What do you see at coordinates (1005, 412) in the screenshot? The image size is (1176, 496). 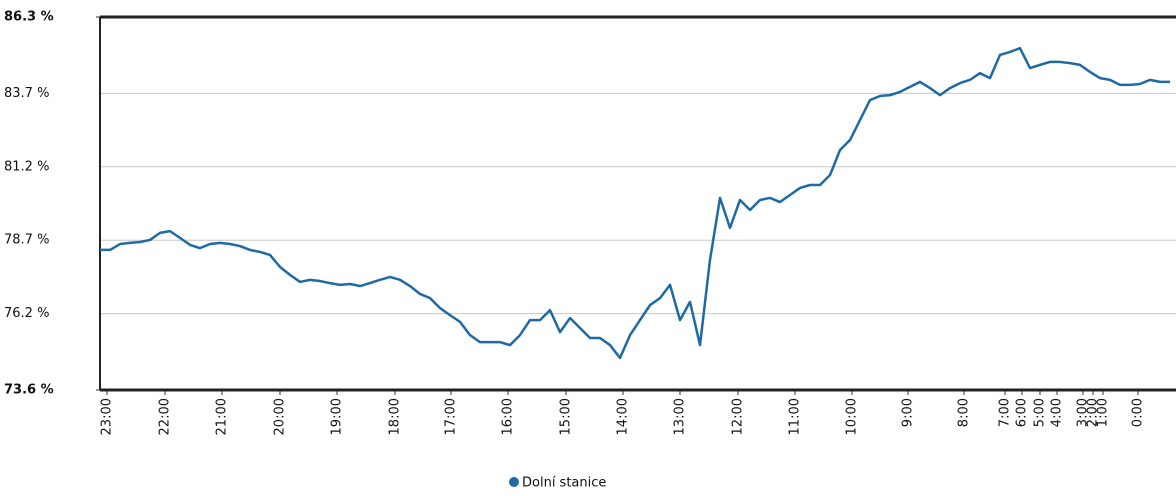 I see `x-tick-label: 7:00` at bounding box center [1005, 412].